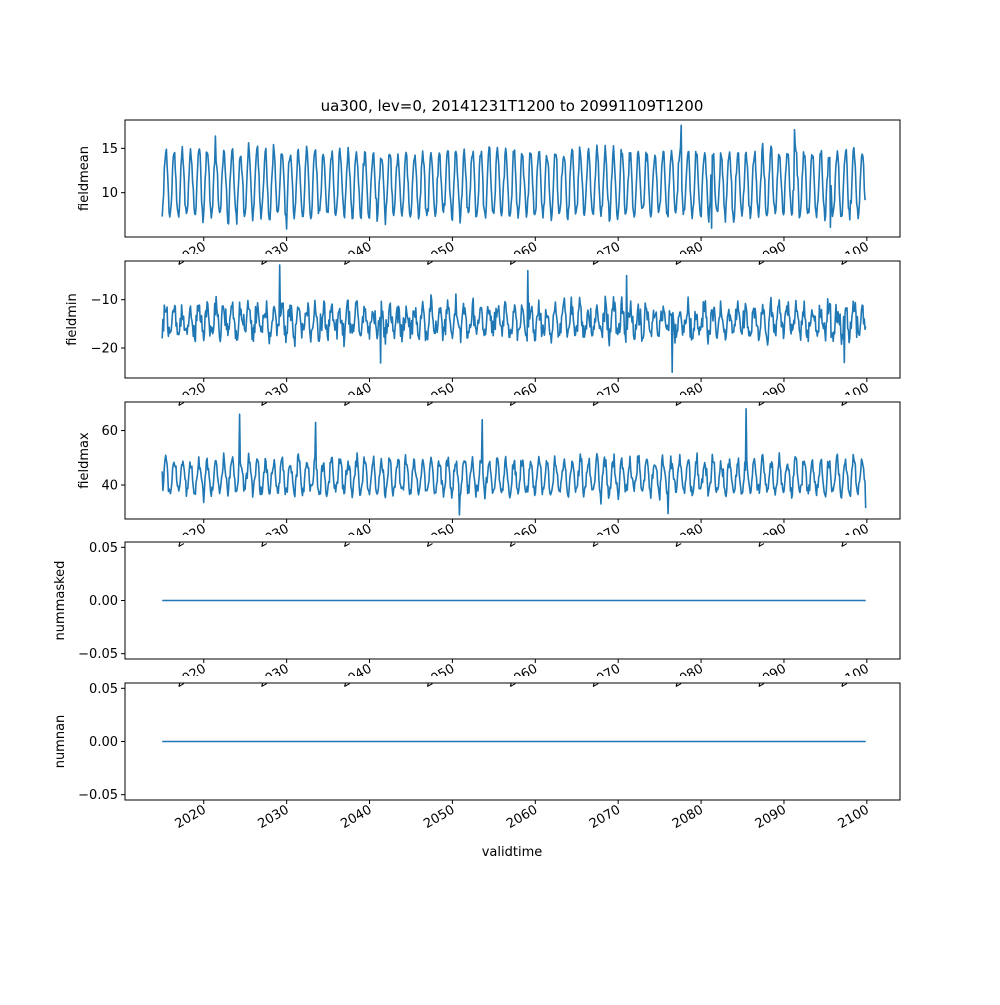 This screenshot has height=1005, width=1000. What do you see at coordinates (512, 852) in the screenshot?
I see `xlabel: validtime` at bounding box center [512, 852].